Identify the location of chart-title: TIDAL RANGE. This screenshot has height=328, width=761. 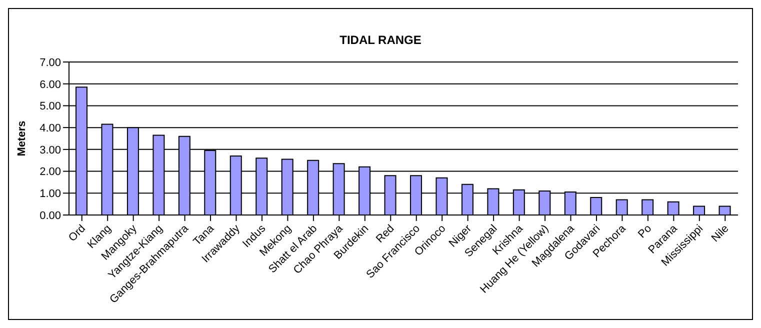
(380, 40).